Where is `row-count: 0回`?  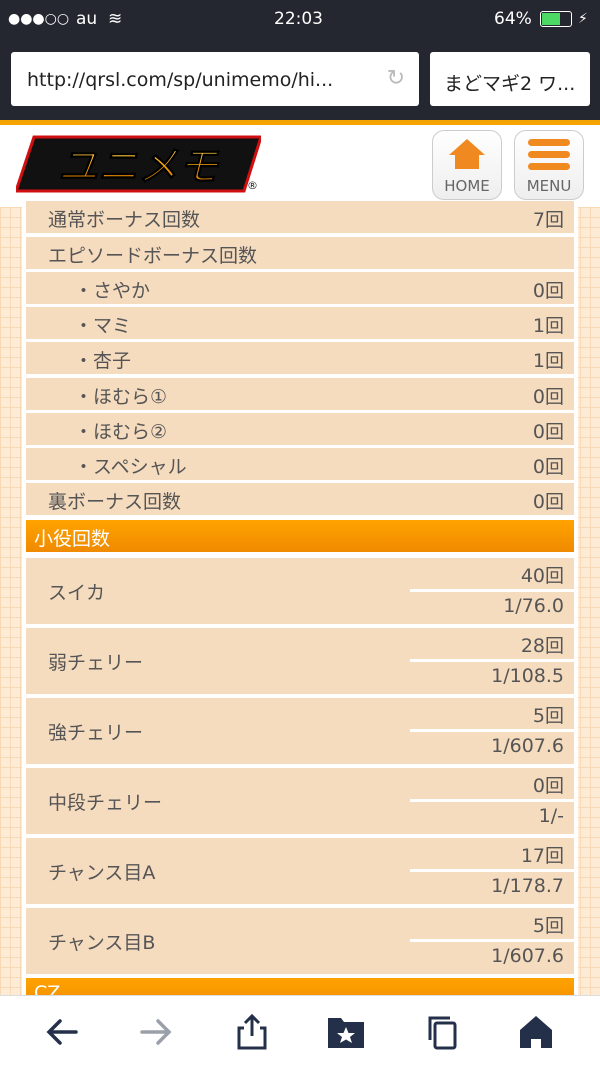 row-count: 0回 is located at coordinates (548, 786).